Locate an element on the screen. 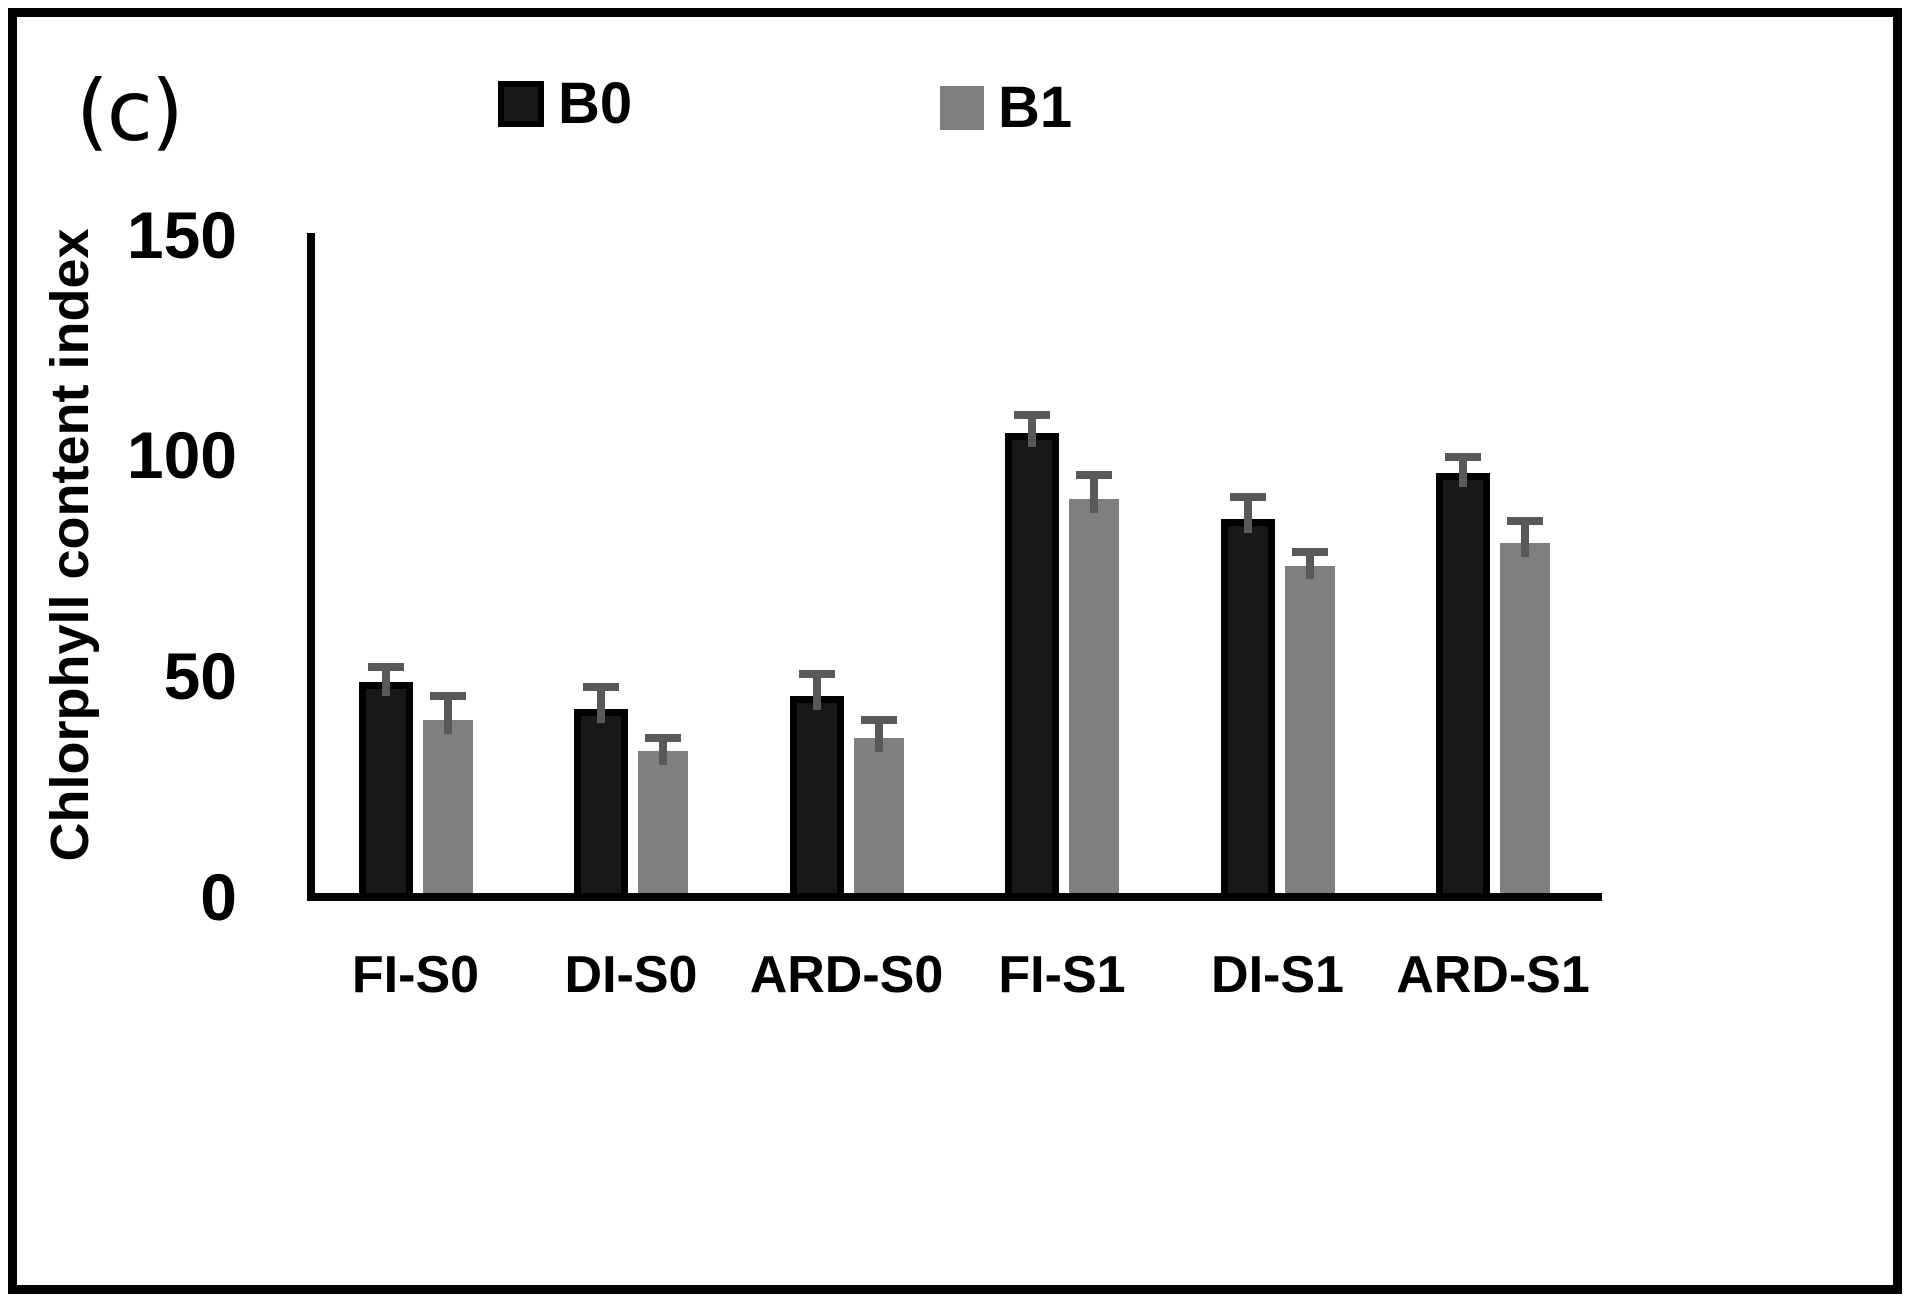 Image resolution: width=1910 pixels, height=1302 pixels. error-cap-b0-fi-s1 is located at coordinates (1032, 415).